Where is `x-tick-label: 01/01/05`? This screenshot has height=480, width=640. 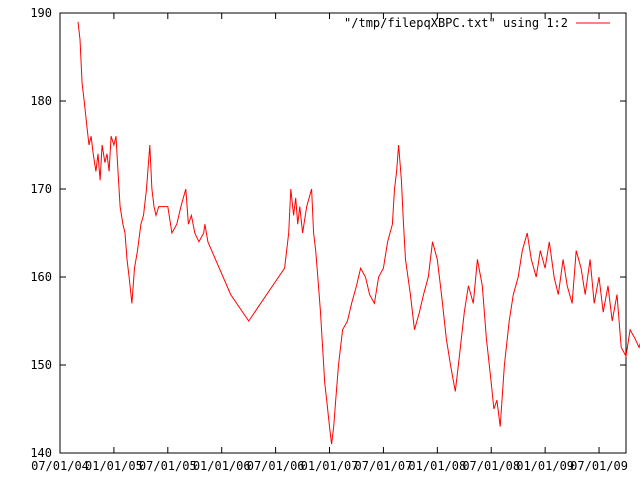 x-tick-label: 01/01/05 is located at coordinates (114, 466).